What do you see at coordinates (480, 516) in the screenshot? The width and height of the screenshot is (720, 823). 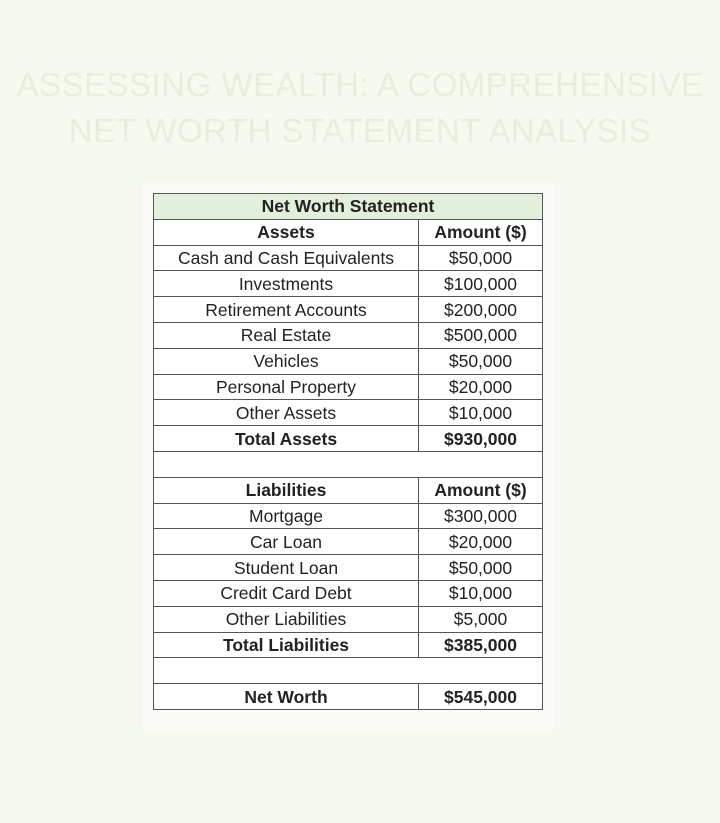 I see `row-amount: $300,000` at bounding box center [480, 516].